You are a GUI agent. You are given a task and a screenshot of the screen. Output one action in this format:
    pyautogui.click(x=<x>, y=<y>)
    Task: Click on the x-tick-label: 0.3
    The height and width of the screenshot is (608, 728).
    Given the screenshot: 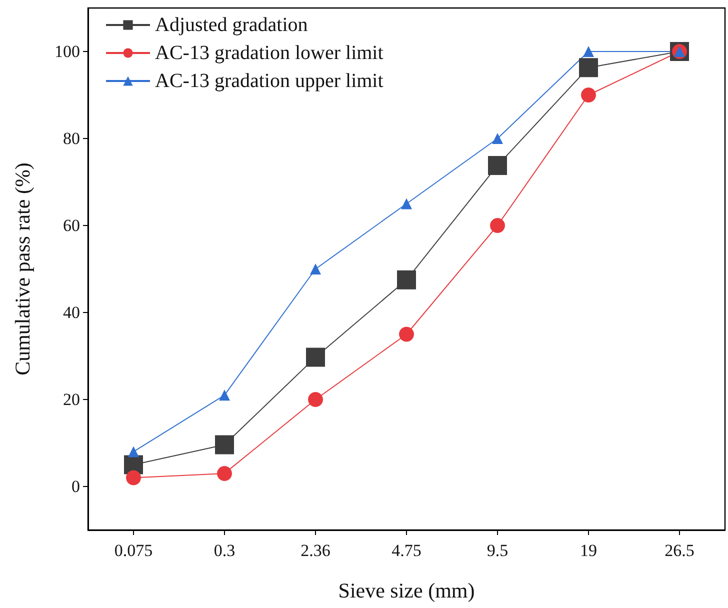 What is the action you would take?
    pyautogui.click(x=225, y=550)
    